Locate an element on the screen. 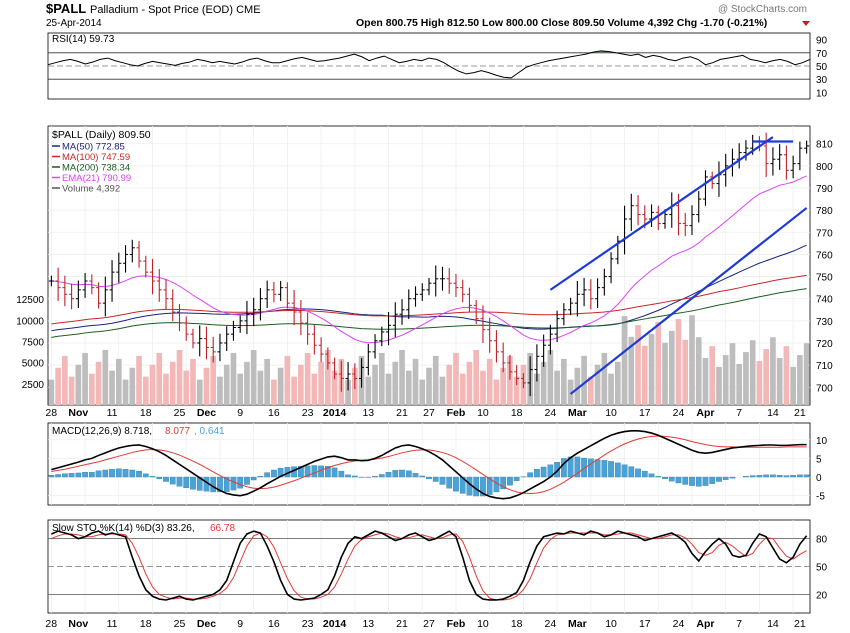 The width and height of the screenshot is (850, 633). x-axis-label-bottom: 18 is located at coordinates (517, 624).